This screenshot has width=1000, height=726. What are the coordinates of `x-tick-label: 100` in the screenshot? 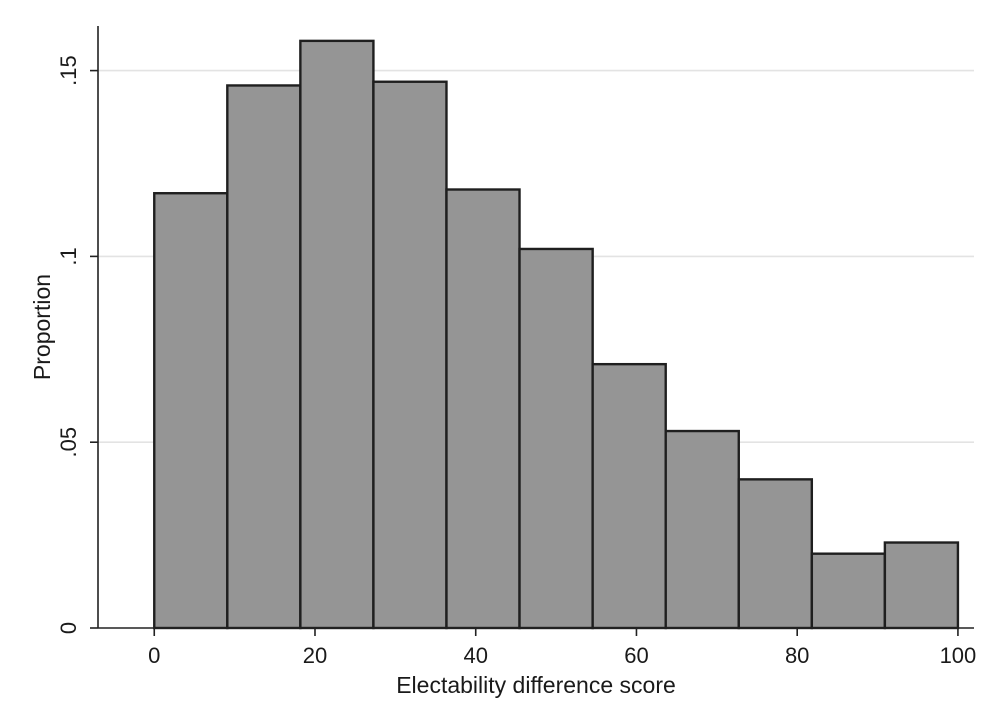 It's located at (958, 655).